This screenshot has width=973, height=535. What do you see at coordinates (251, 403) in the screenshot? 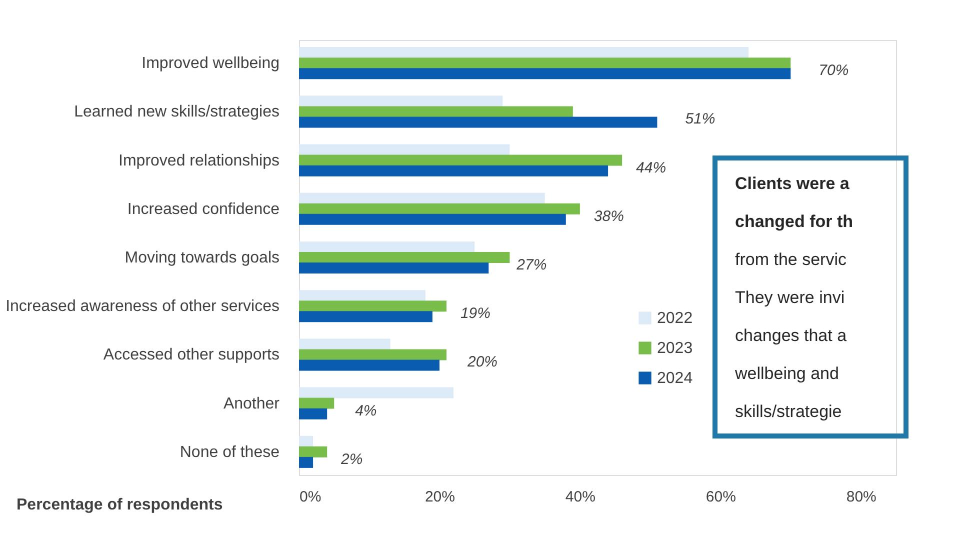
I see `y-tick-label: Another` at bounding box center [251, 403].